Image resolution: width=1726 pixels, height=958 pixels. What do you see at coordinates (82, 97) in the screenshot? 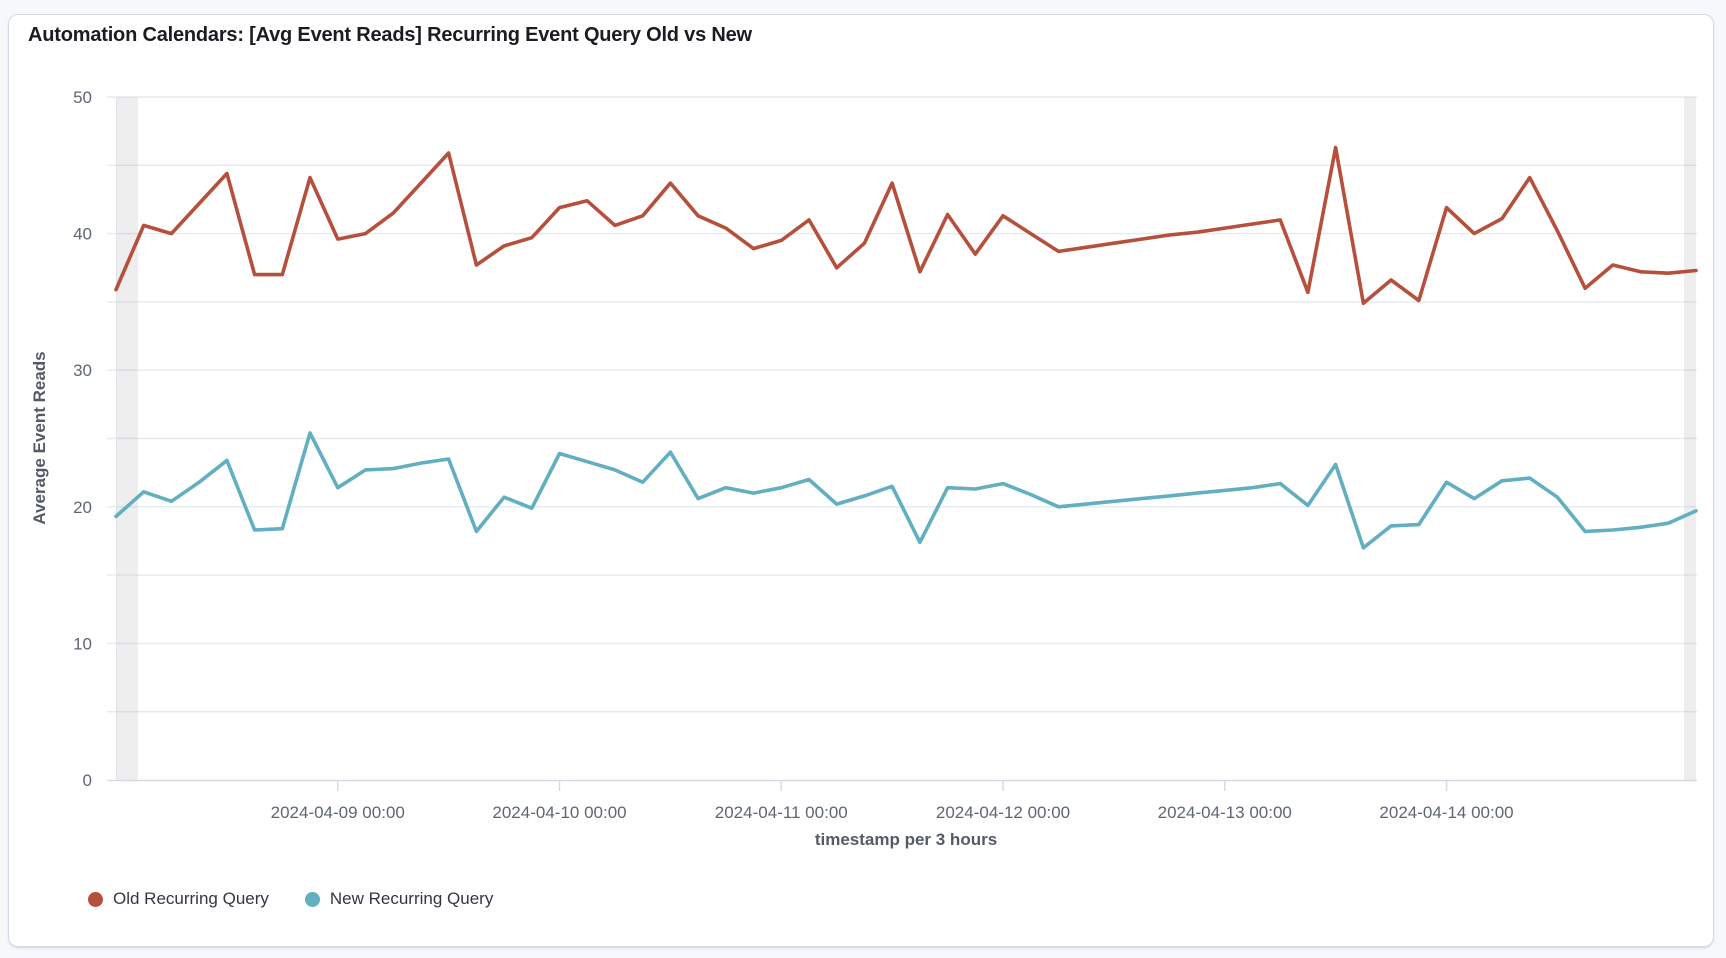
I see `y-tick-label: 50` at bounding box center [82, 97].